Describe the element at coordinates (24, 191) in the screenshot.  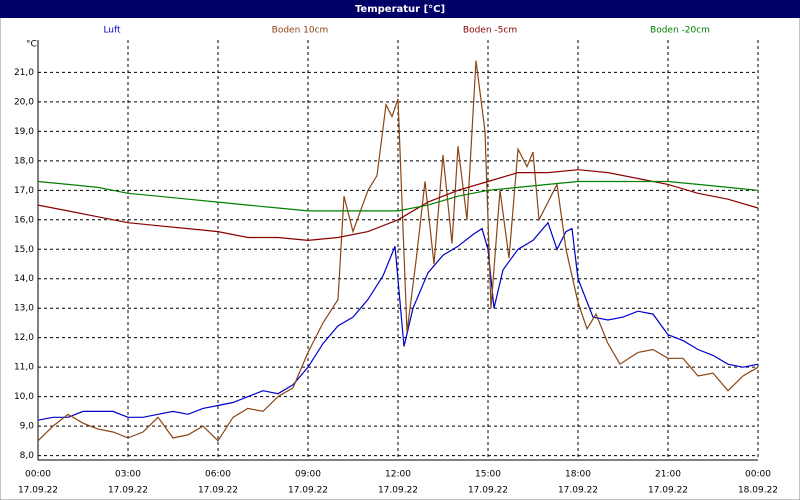
I see `y-tick-label: 17,0` at that location.